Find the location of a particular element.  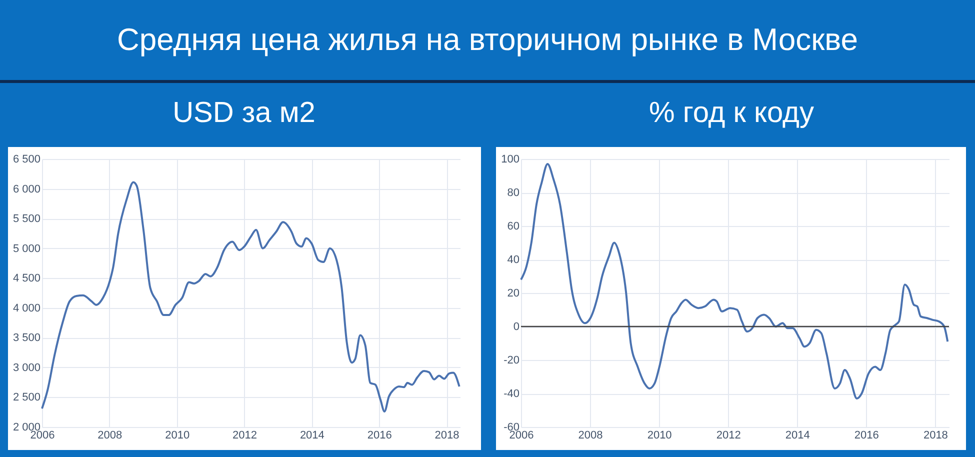

y-tick-label: 6 500 is located at coordinates (26, 160).